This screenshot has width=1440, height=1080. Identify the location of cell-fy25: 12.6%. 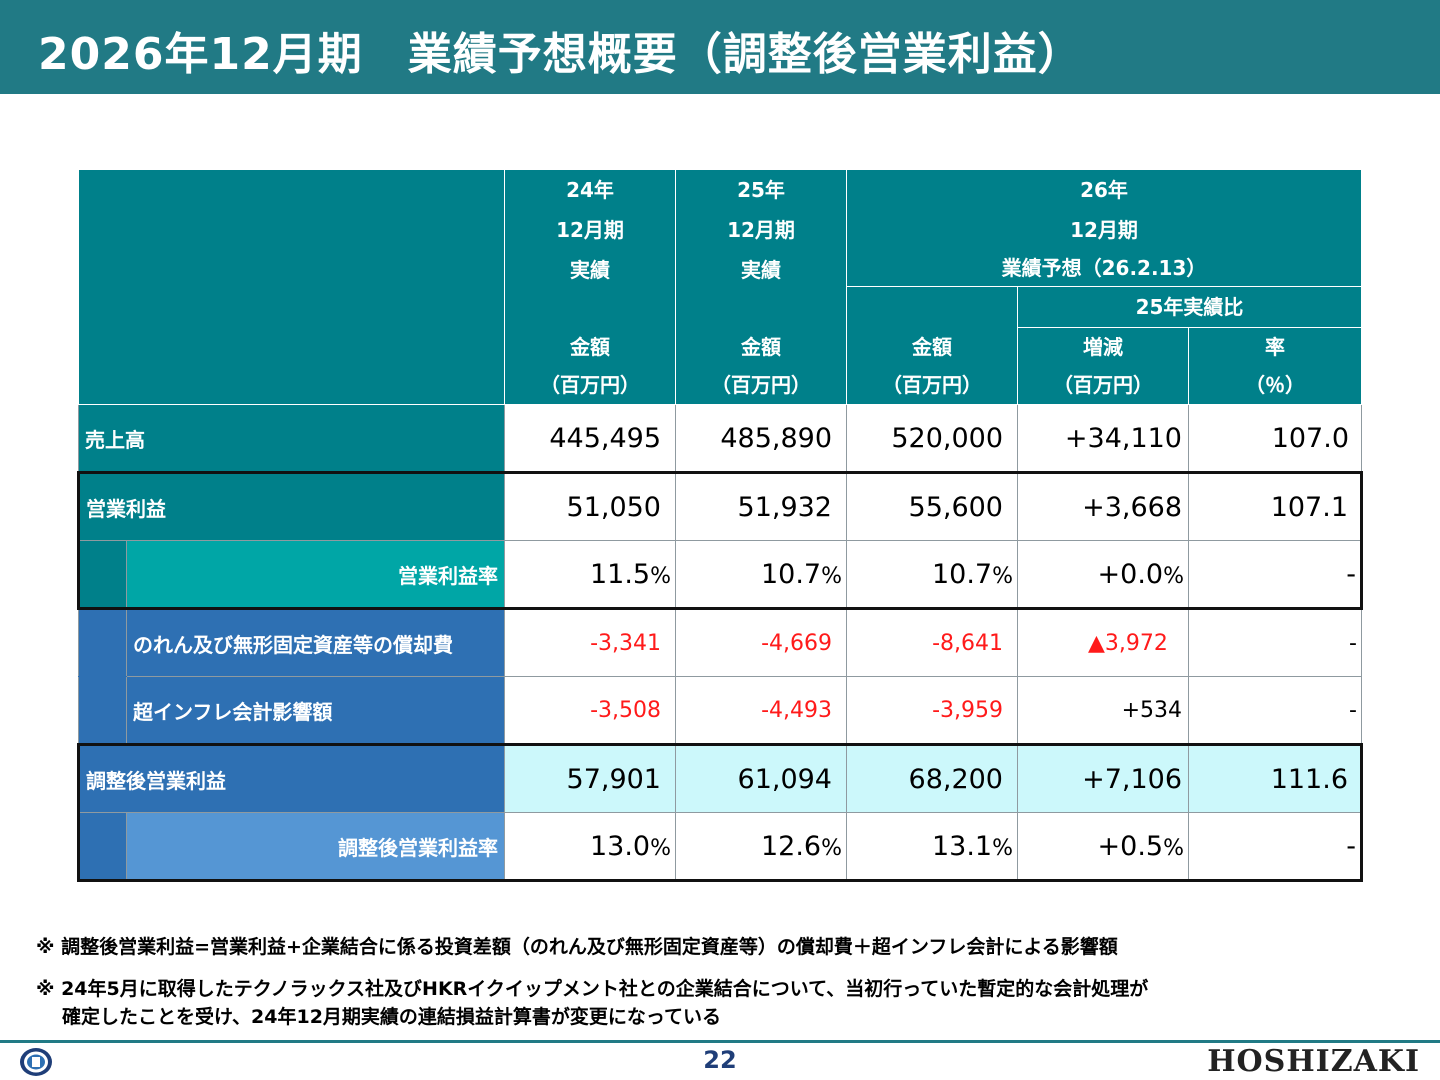
(761, 847).